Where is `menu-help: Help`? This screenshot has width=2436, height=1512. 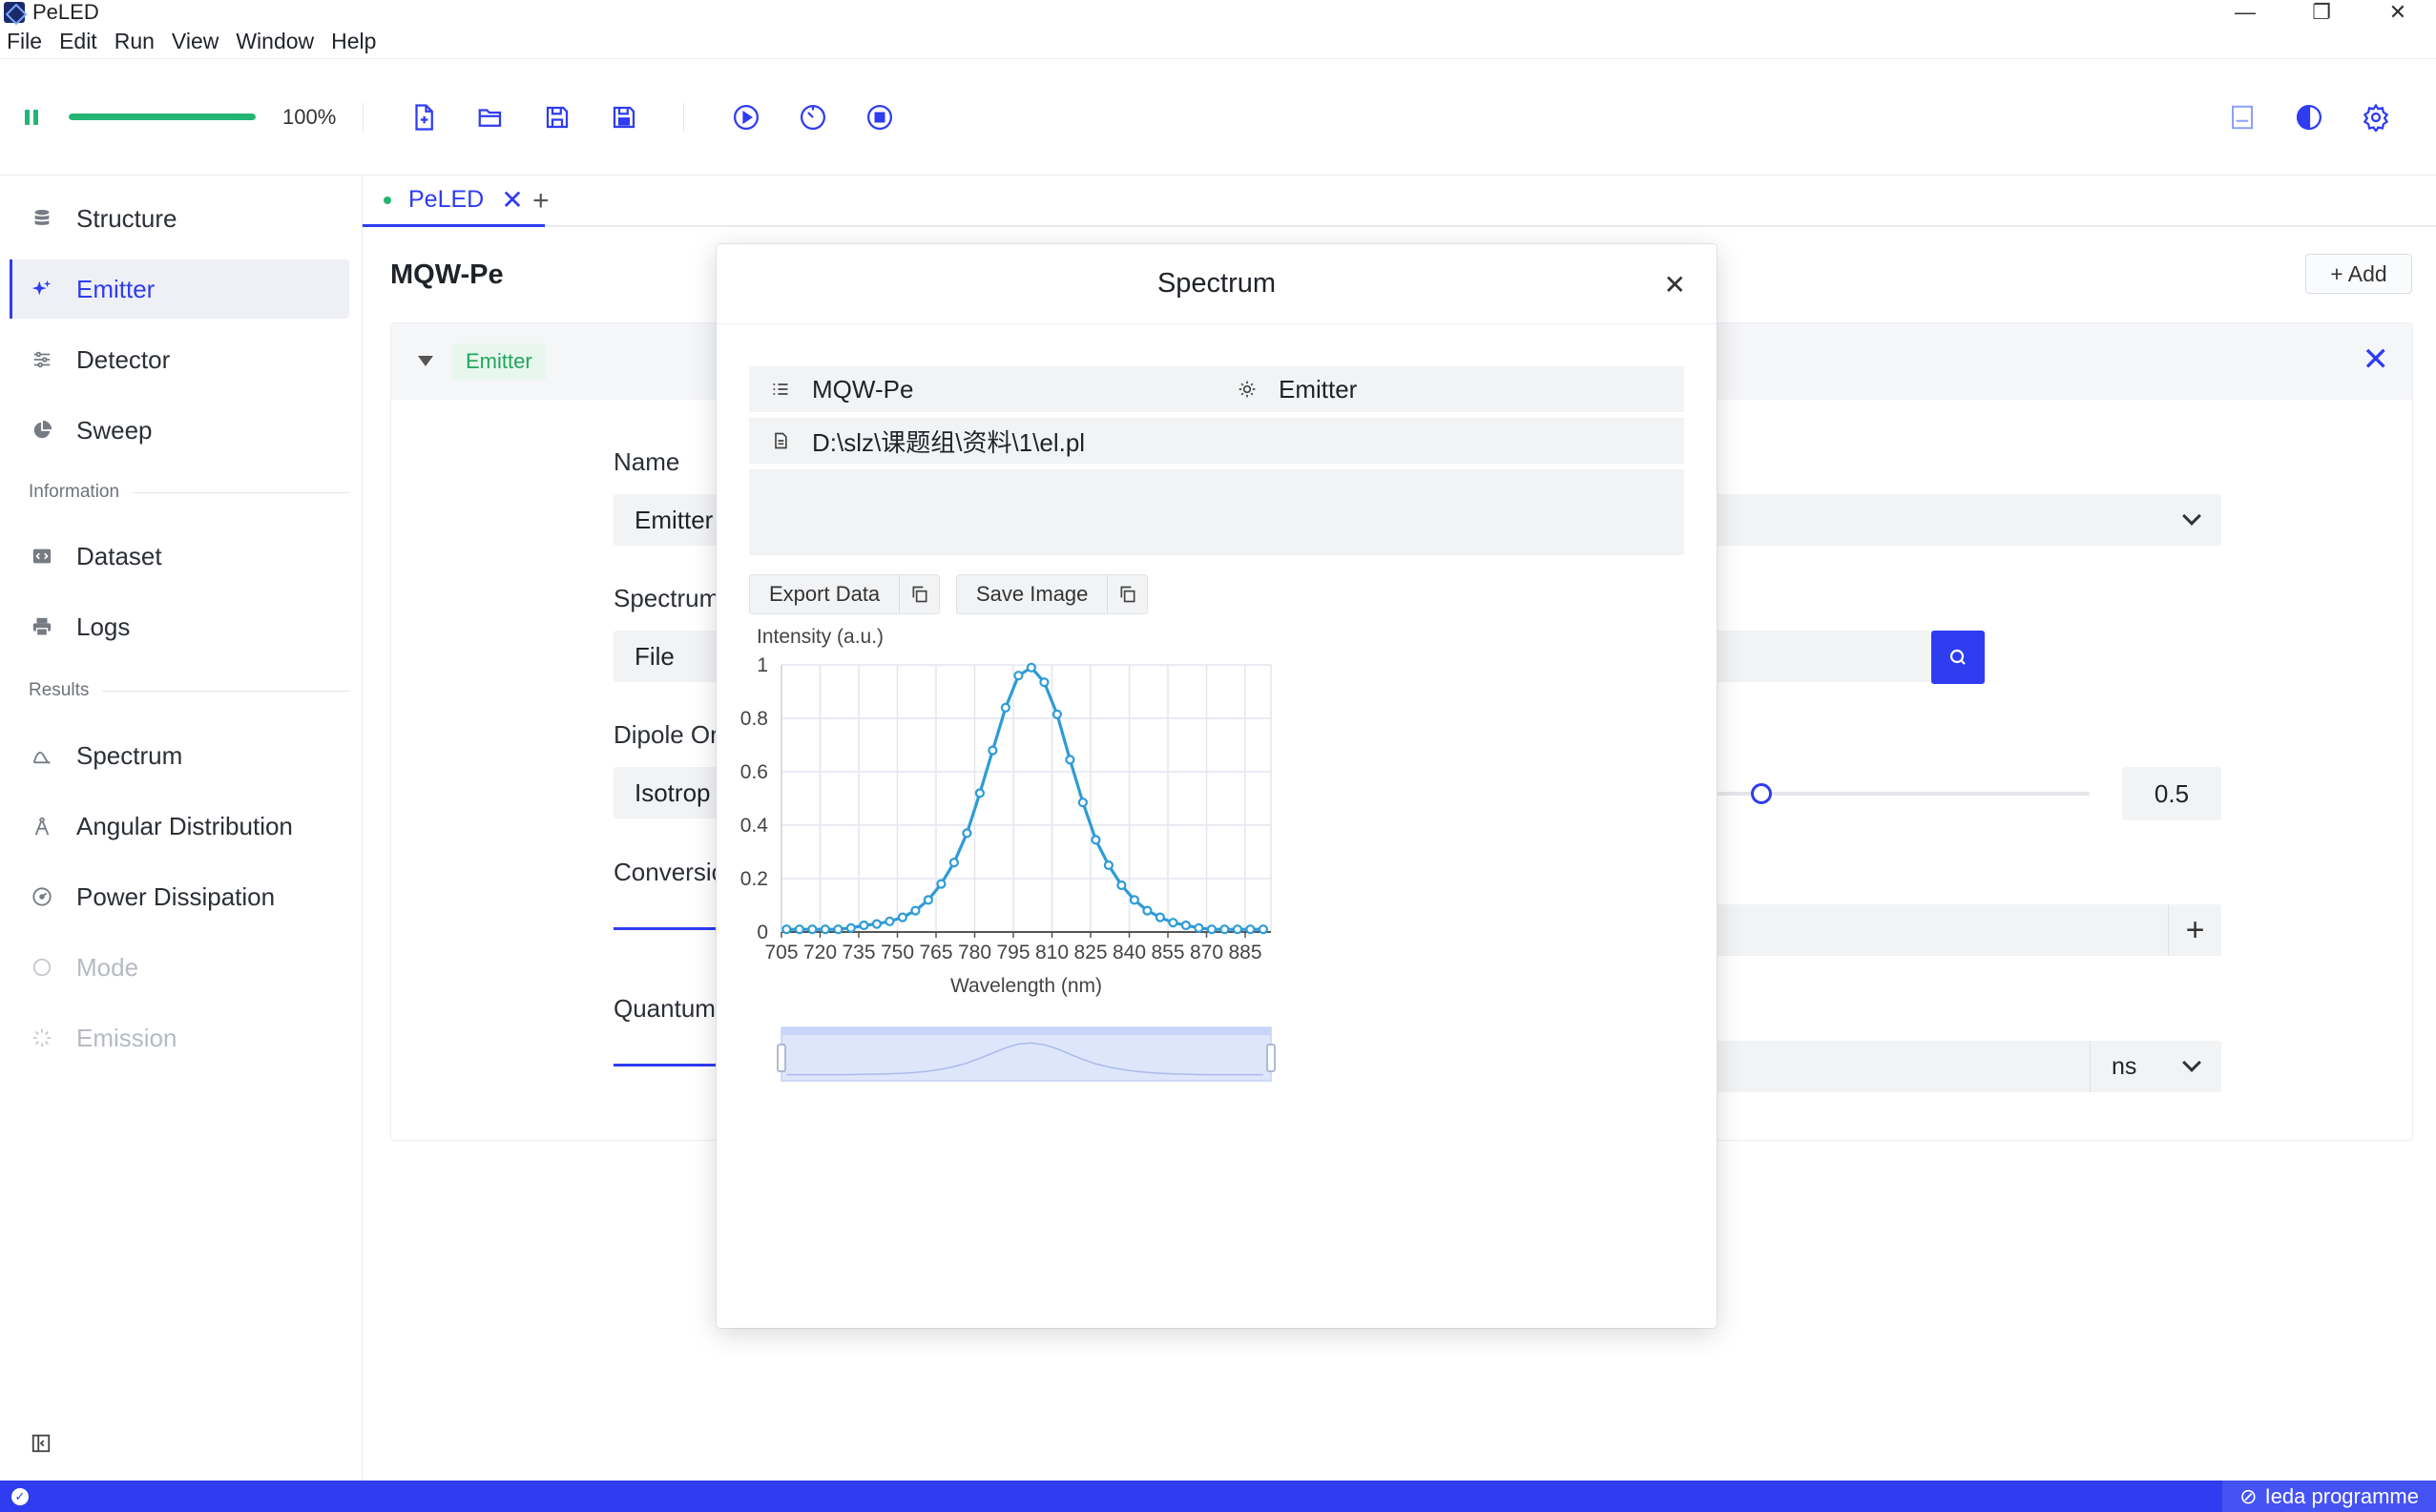
menu-help: Help is located at coordinates (354, 41).